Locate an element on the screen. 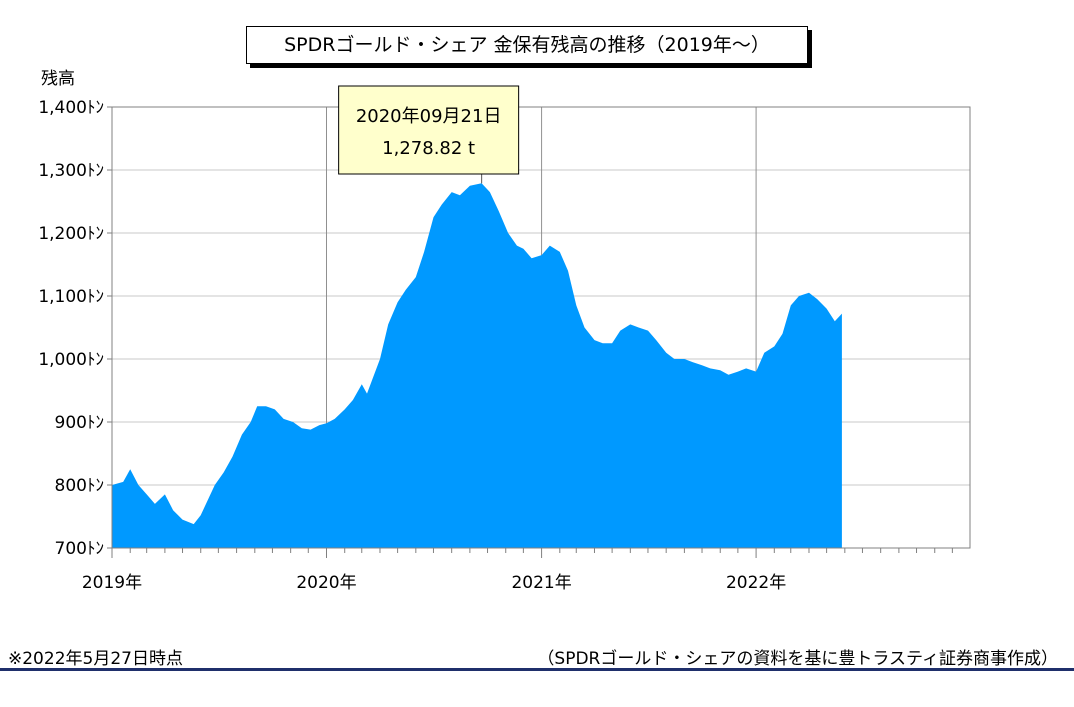 This screenshot has width=1074, height=707. footer-note: ※2022年5月27日時点 is located at coordinates (95, 659).